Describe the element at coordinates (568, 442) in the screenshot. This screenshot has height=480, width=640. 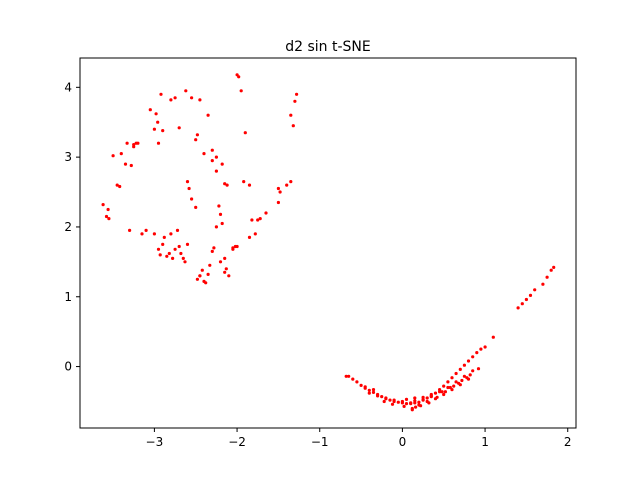
I see `x-tick-label: 2` at that location.